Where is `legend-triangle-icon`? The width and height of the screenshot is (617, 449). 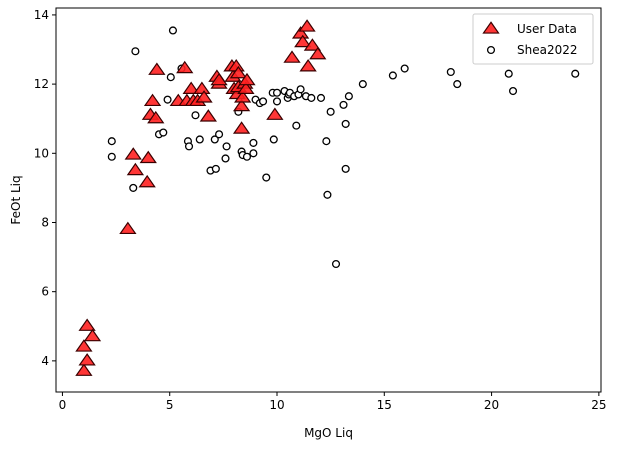
legend-triangle-icon is located at coordinates (491, 27).